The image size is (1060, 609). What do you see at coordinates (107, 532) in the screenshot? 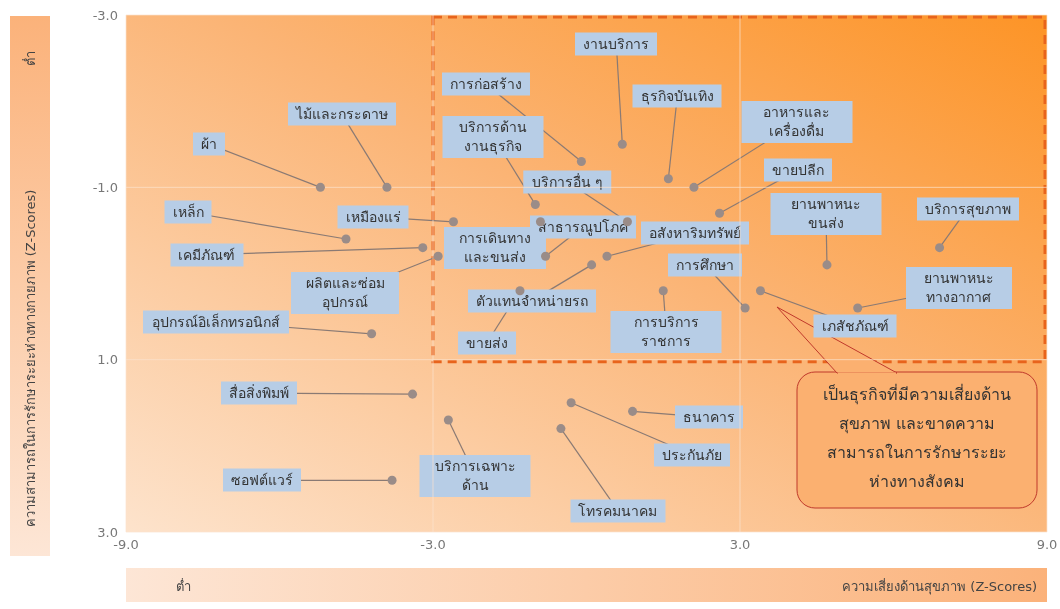
I see `y-tick-label: 3.0` at bounding box center [107, 532].